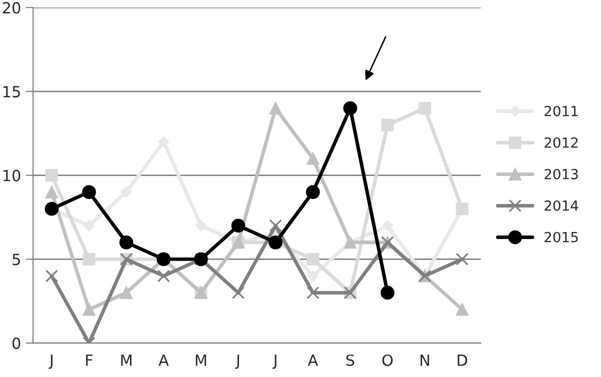  I want to click on x-tick-label: D, so click(463, 360).